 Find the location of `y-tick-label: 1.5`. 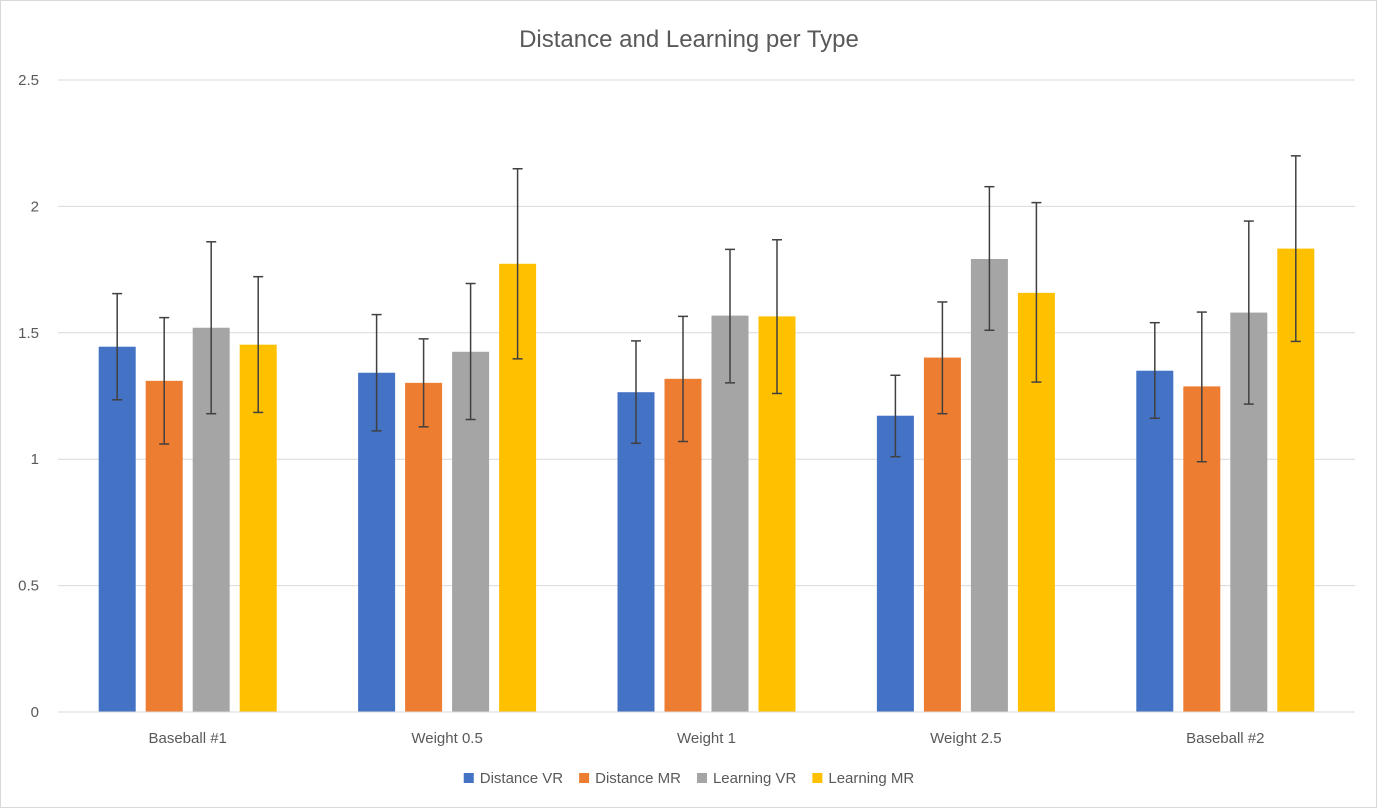

y-tick-label: 1.5 is located at coordinates (28, 333).